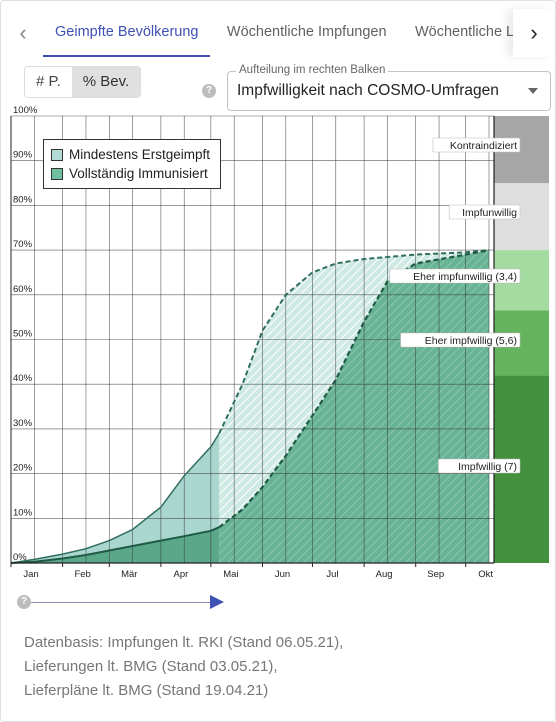 The width and height of the screenshot is (556, 722). Describe the element at coordinates (384, 574) in the screenshot. I see `x-tick-label: Aug` at that location.